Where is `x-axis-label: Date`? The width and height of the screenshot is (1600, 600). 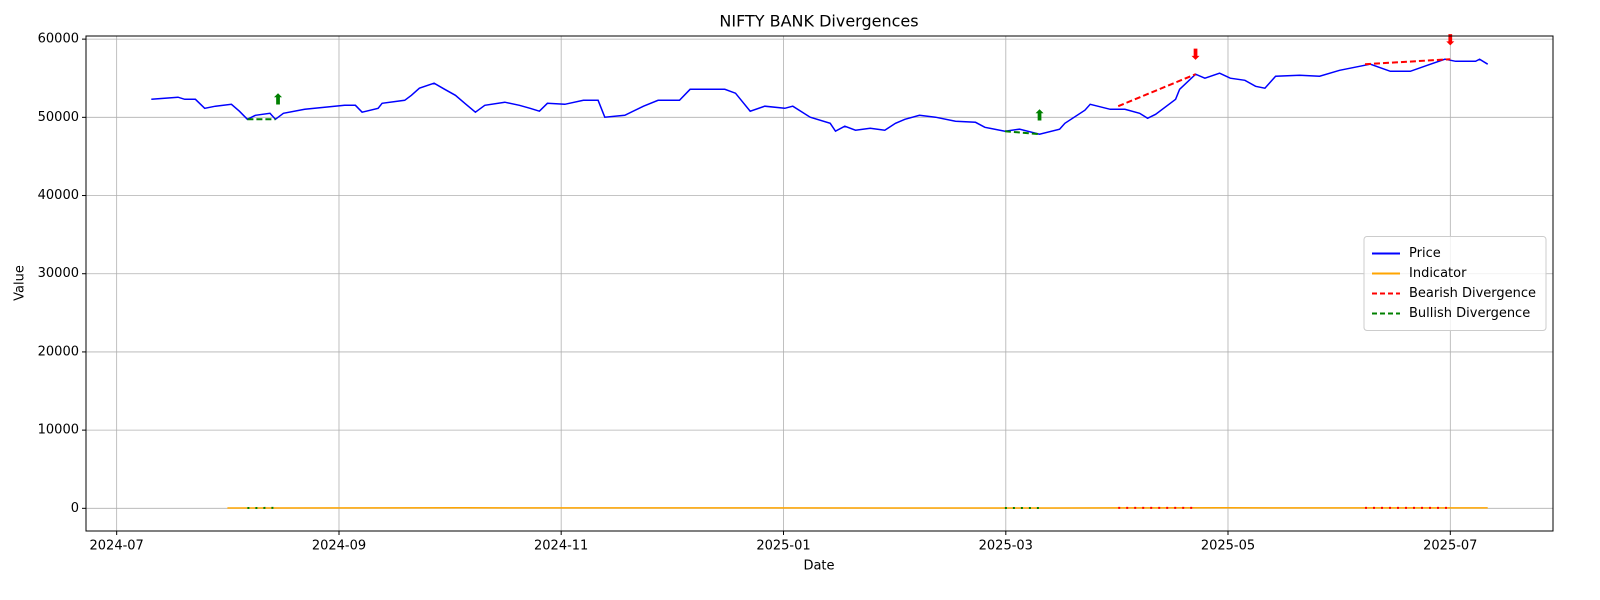
x-axis-label: Date is located at coordinates (818, 566).